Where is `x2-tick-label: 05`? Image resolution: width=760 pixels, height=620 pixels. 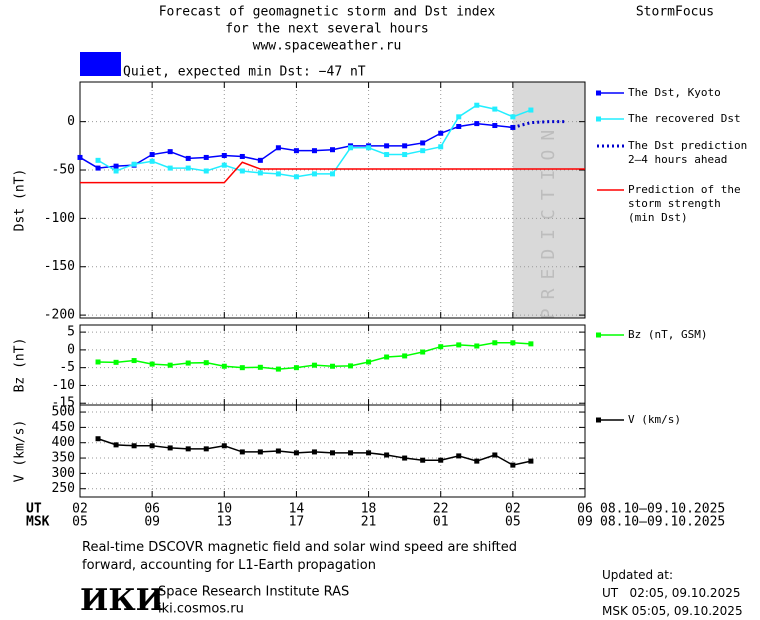 x2-tick-label: 05 is located at coordinates (80, 522).